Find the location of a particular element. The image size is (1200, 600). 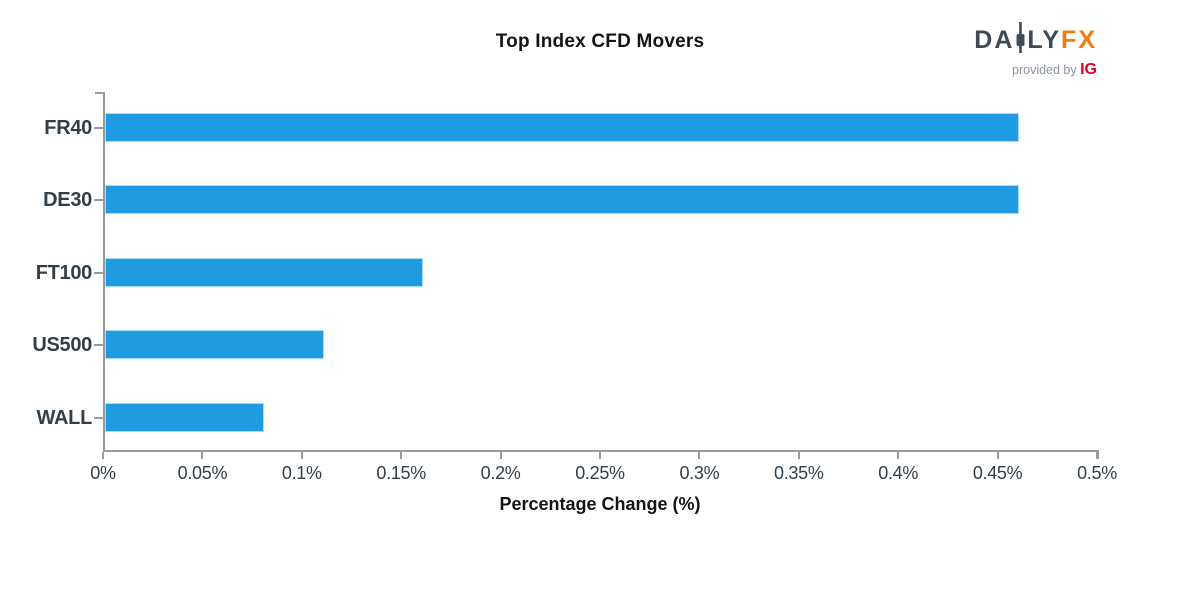

x-tick-label: 0.45% is located at coordinates (997, 473).